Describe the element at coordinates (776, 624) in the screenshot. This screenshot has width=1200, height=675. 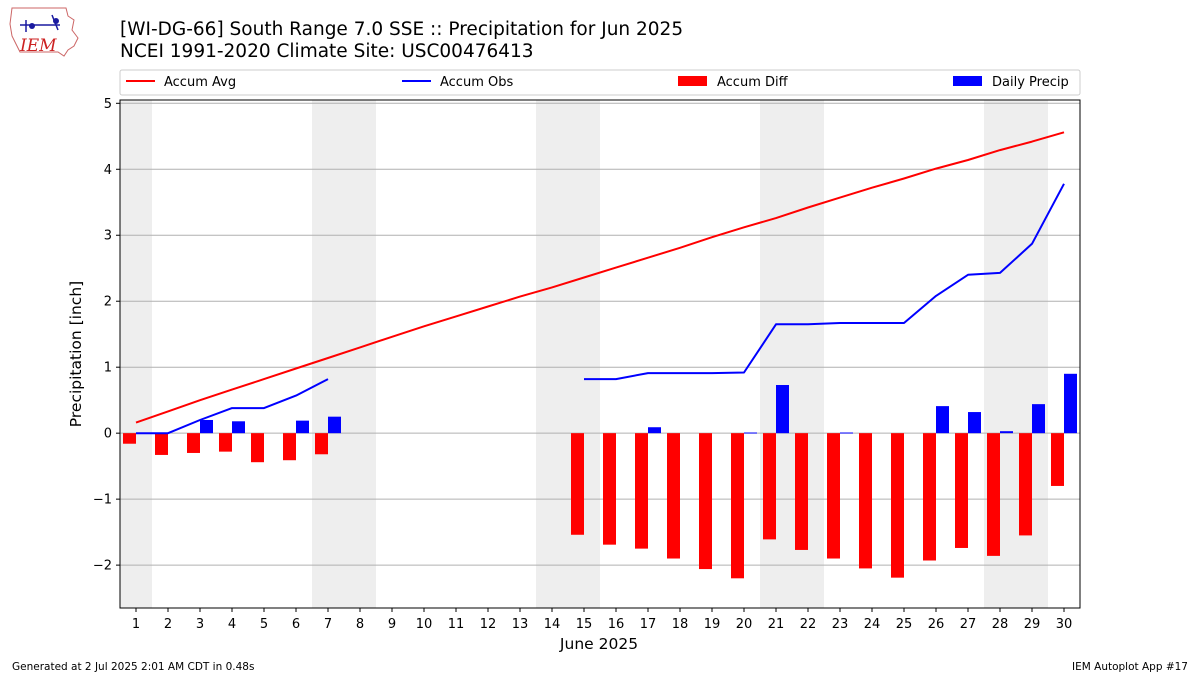
I see `x-tick-label: 21` at that location.